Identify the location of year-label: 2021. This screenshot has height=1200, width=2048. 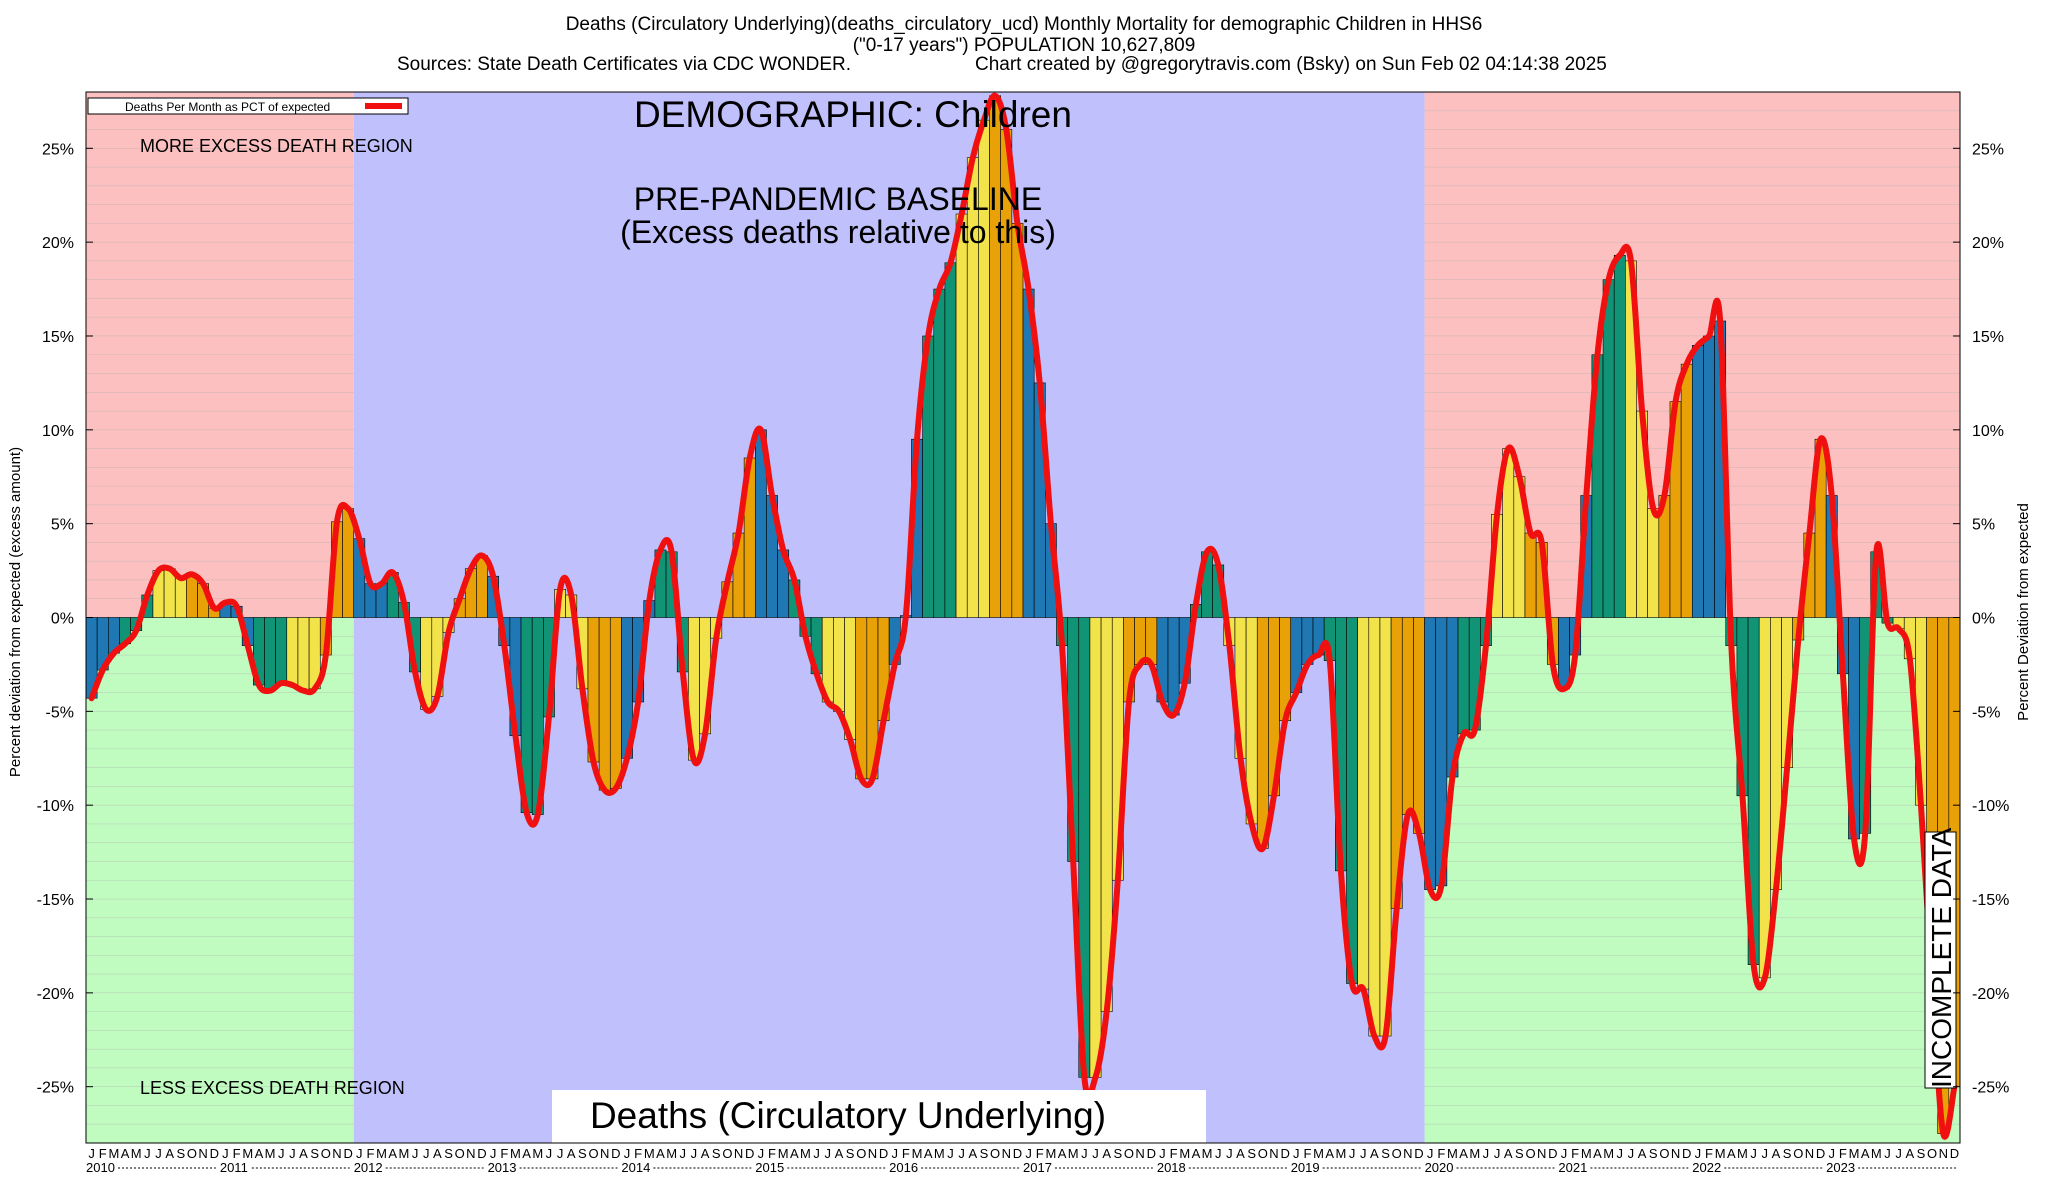
(1572, 1167).